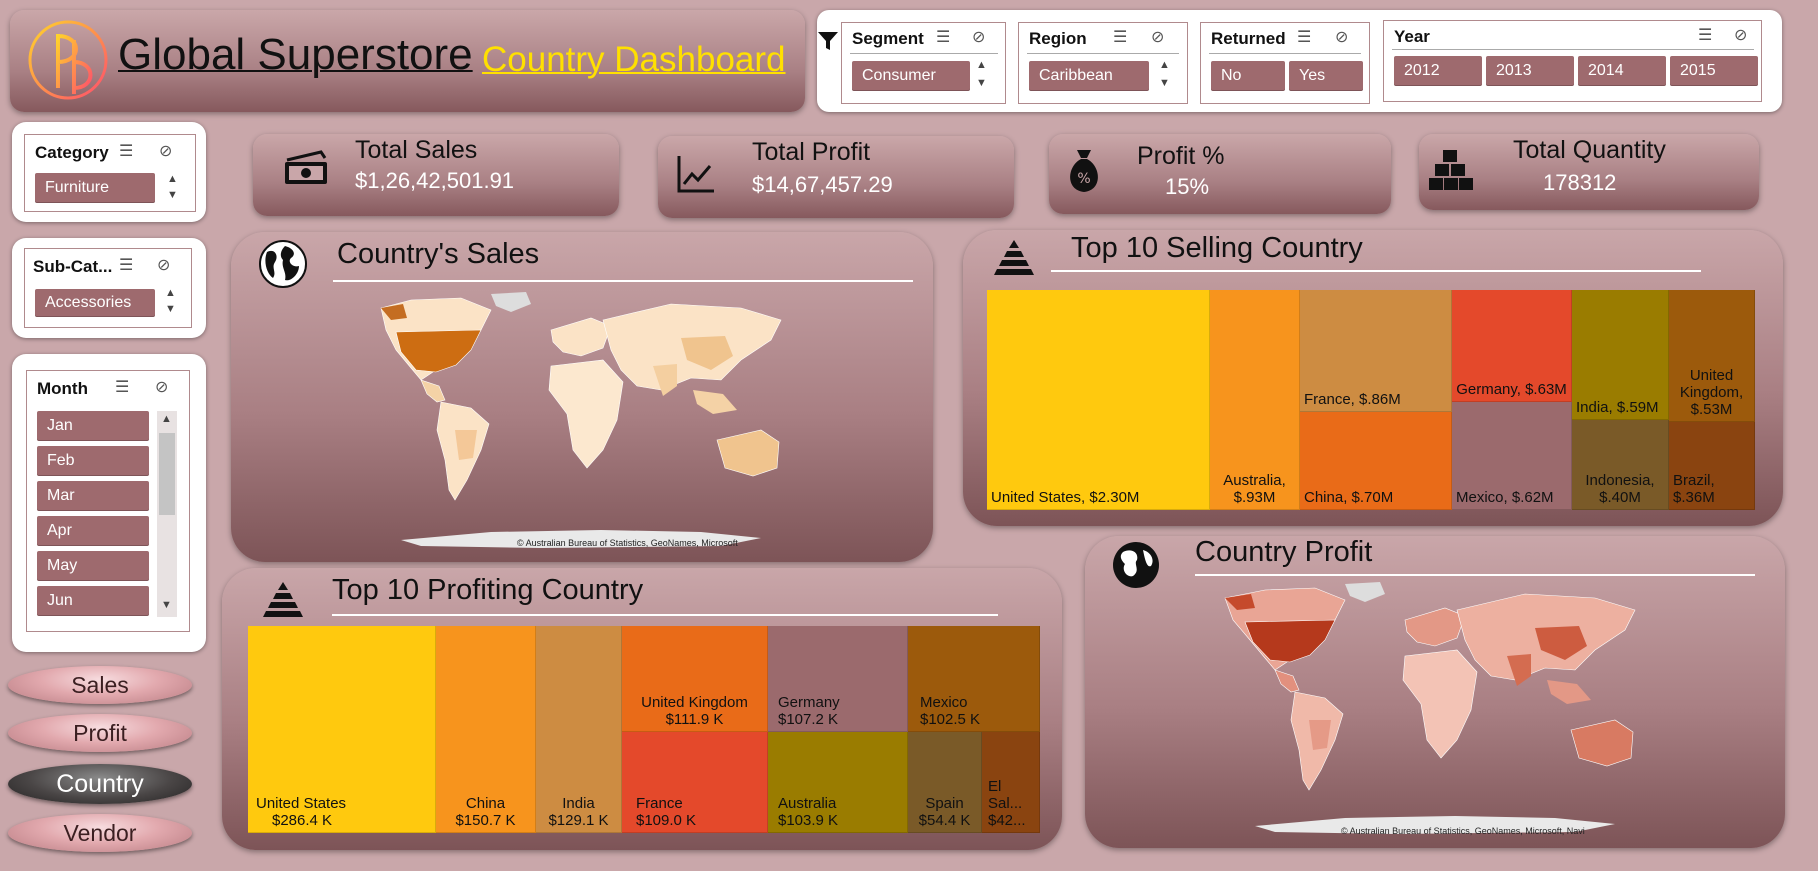  I want to click on money-icon, so click(306, 167).